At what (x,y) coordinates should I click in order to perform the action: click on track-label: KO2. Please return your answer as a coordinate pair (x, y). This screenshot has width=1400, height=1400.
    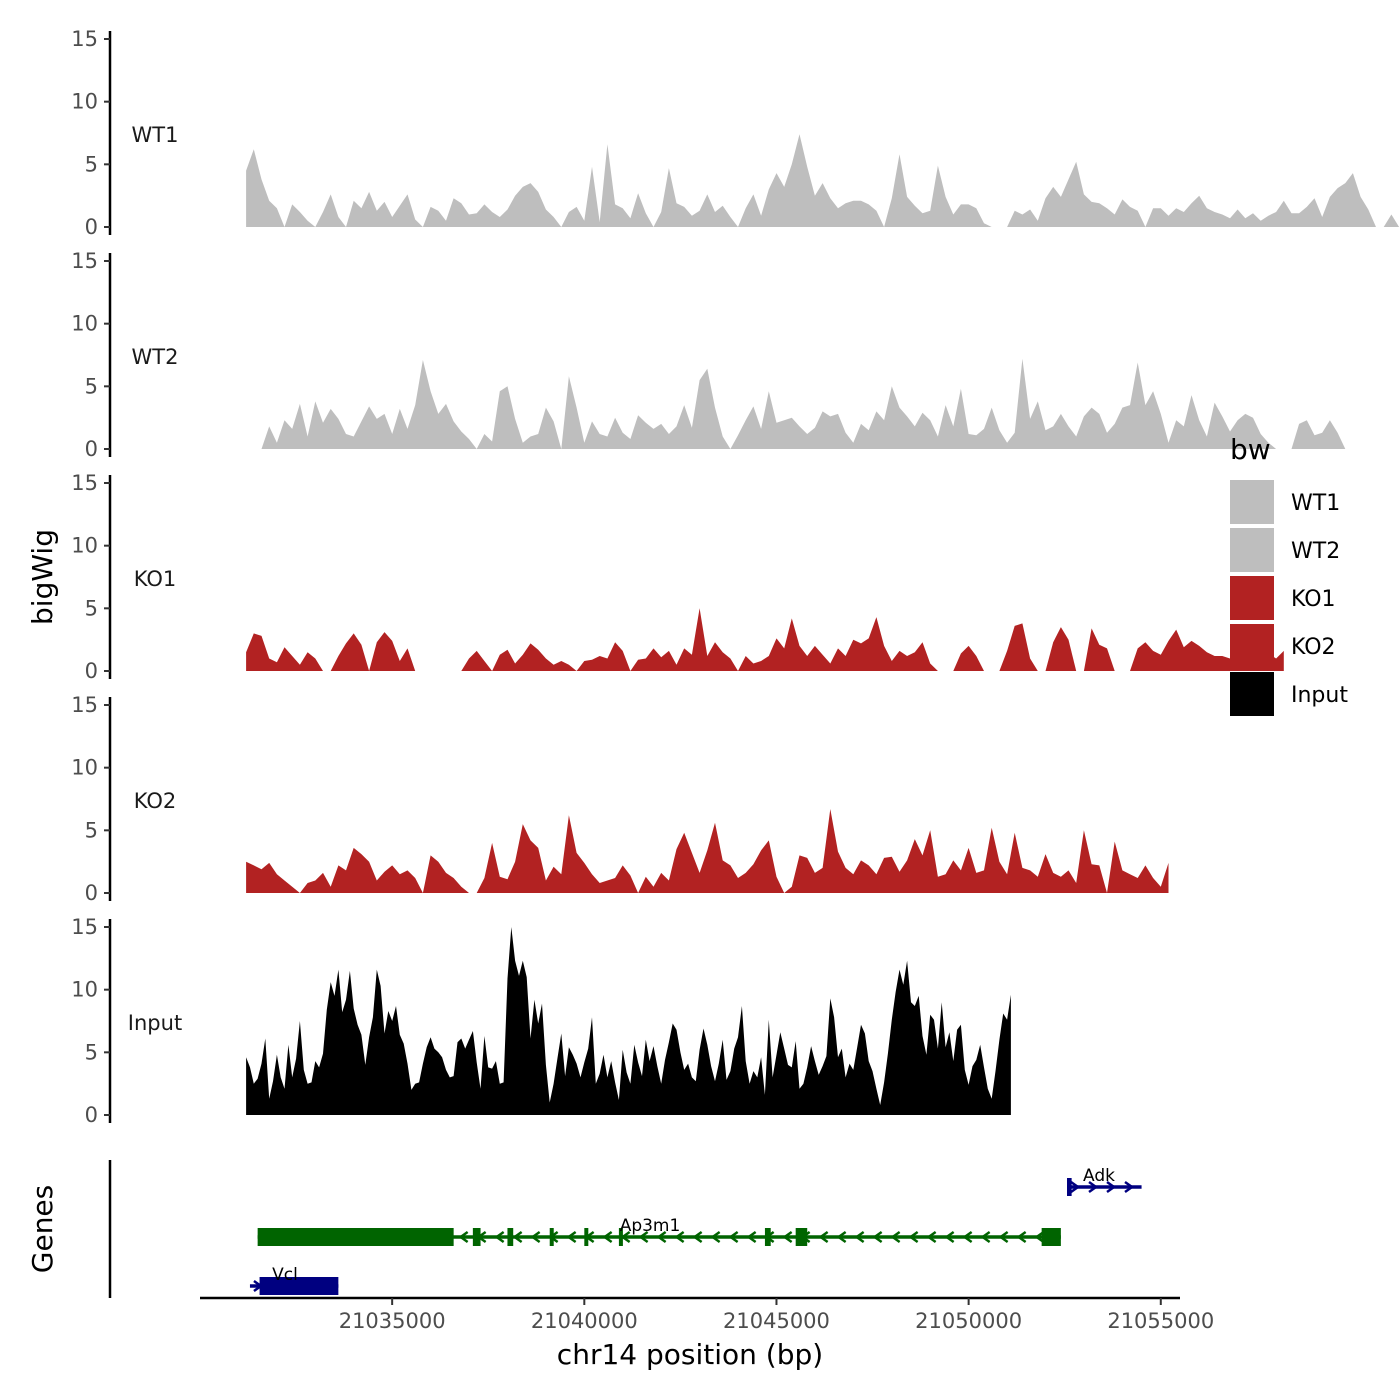
    Looking at the image, I should click on (155, 801).